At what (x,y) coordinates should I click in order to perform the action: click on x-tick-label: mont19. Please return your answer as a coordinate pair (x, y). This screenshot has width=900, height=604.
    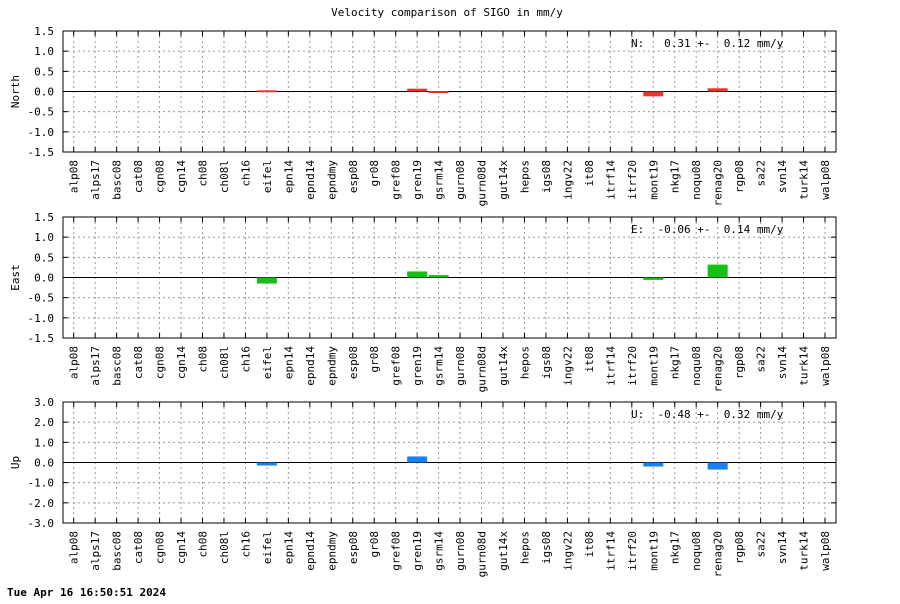
    Looking at the image, I should click on (653, 551).